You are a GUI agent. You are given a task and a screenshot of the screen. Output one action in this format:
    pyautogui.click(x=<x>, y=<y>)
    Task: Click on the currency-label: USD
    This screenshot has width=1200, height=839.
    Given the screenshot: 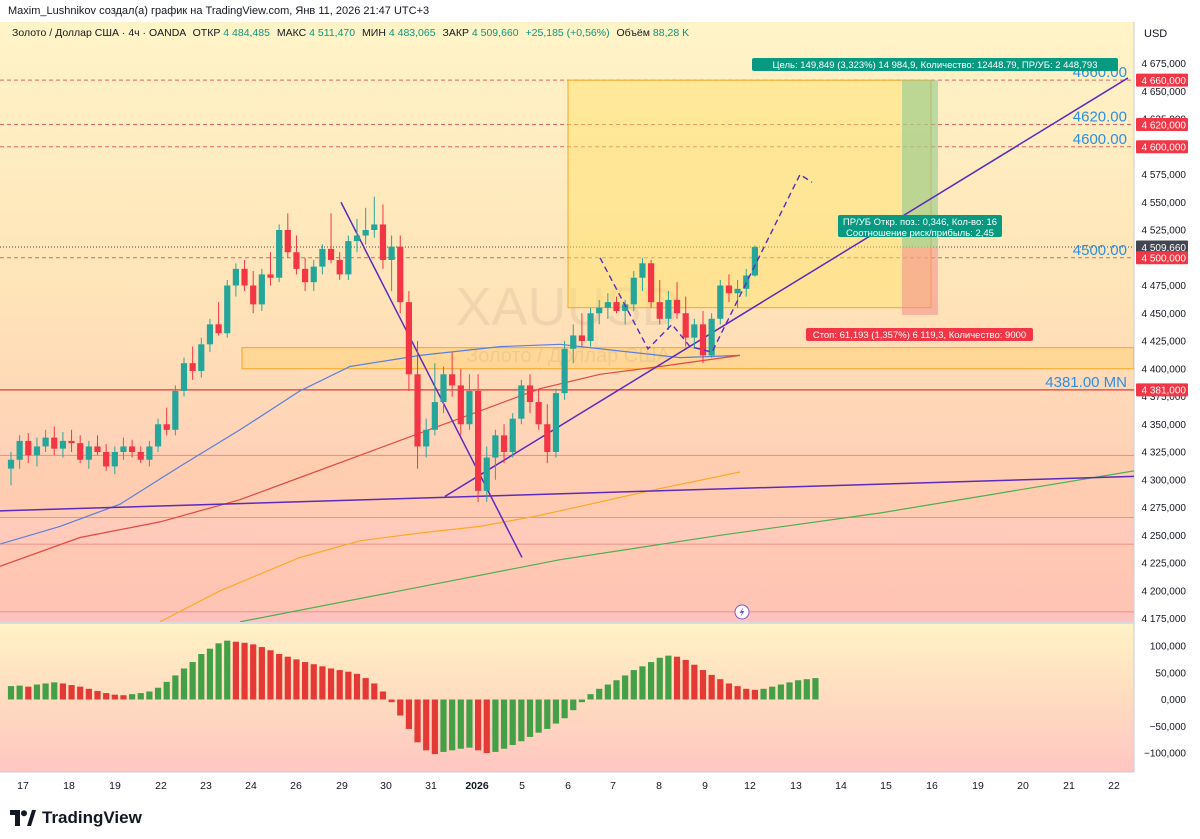 What is the action you would take?
    pyautogui.click(x=1155, y=34)
    